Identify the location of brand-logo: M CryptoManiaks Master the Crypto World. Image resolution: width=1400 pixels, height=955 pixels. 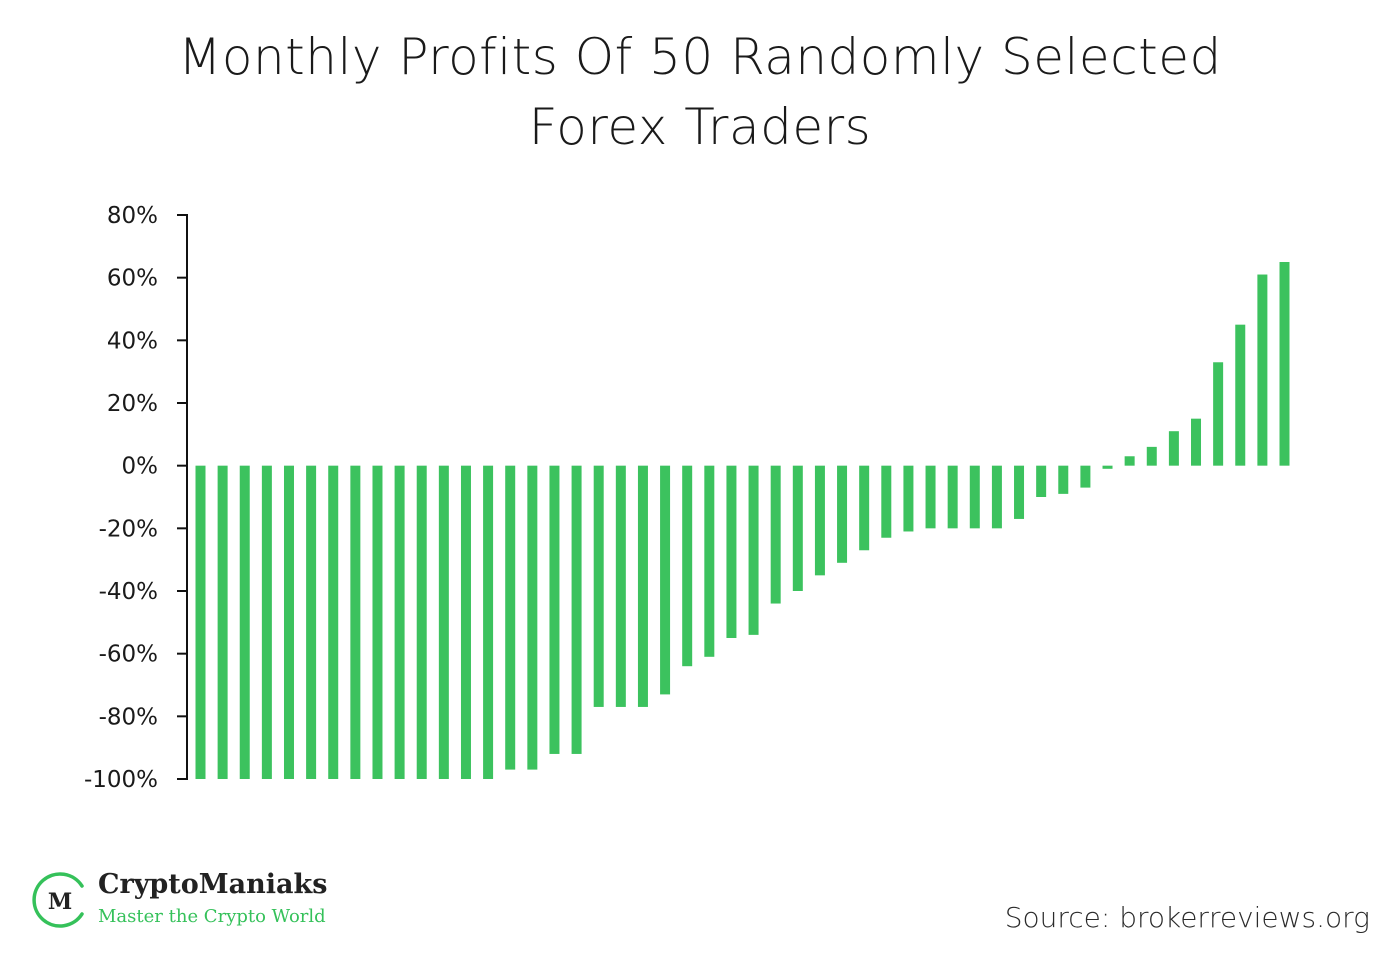
(210, 900).